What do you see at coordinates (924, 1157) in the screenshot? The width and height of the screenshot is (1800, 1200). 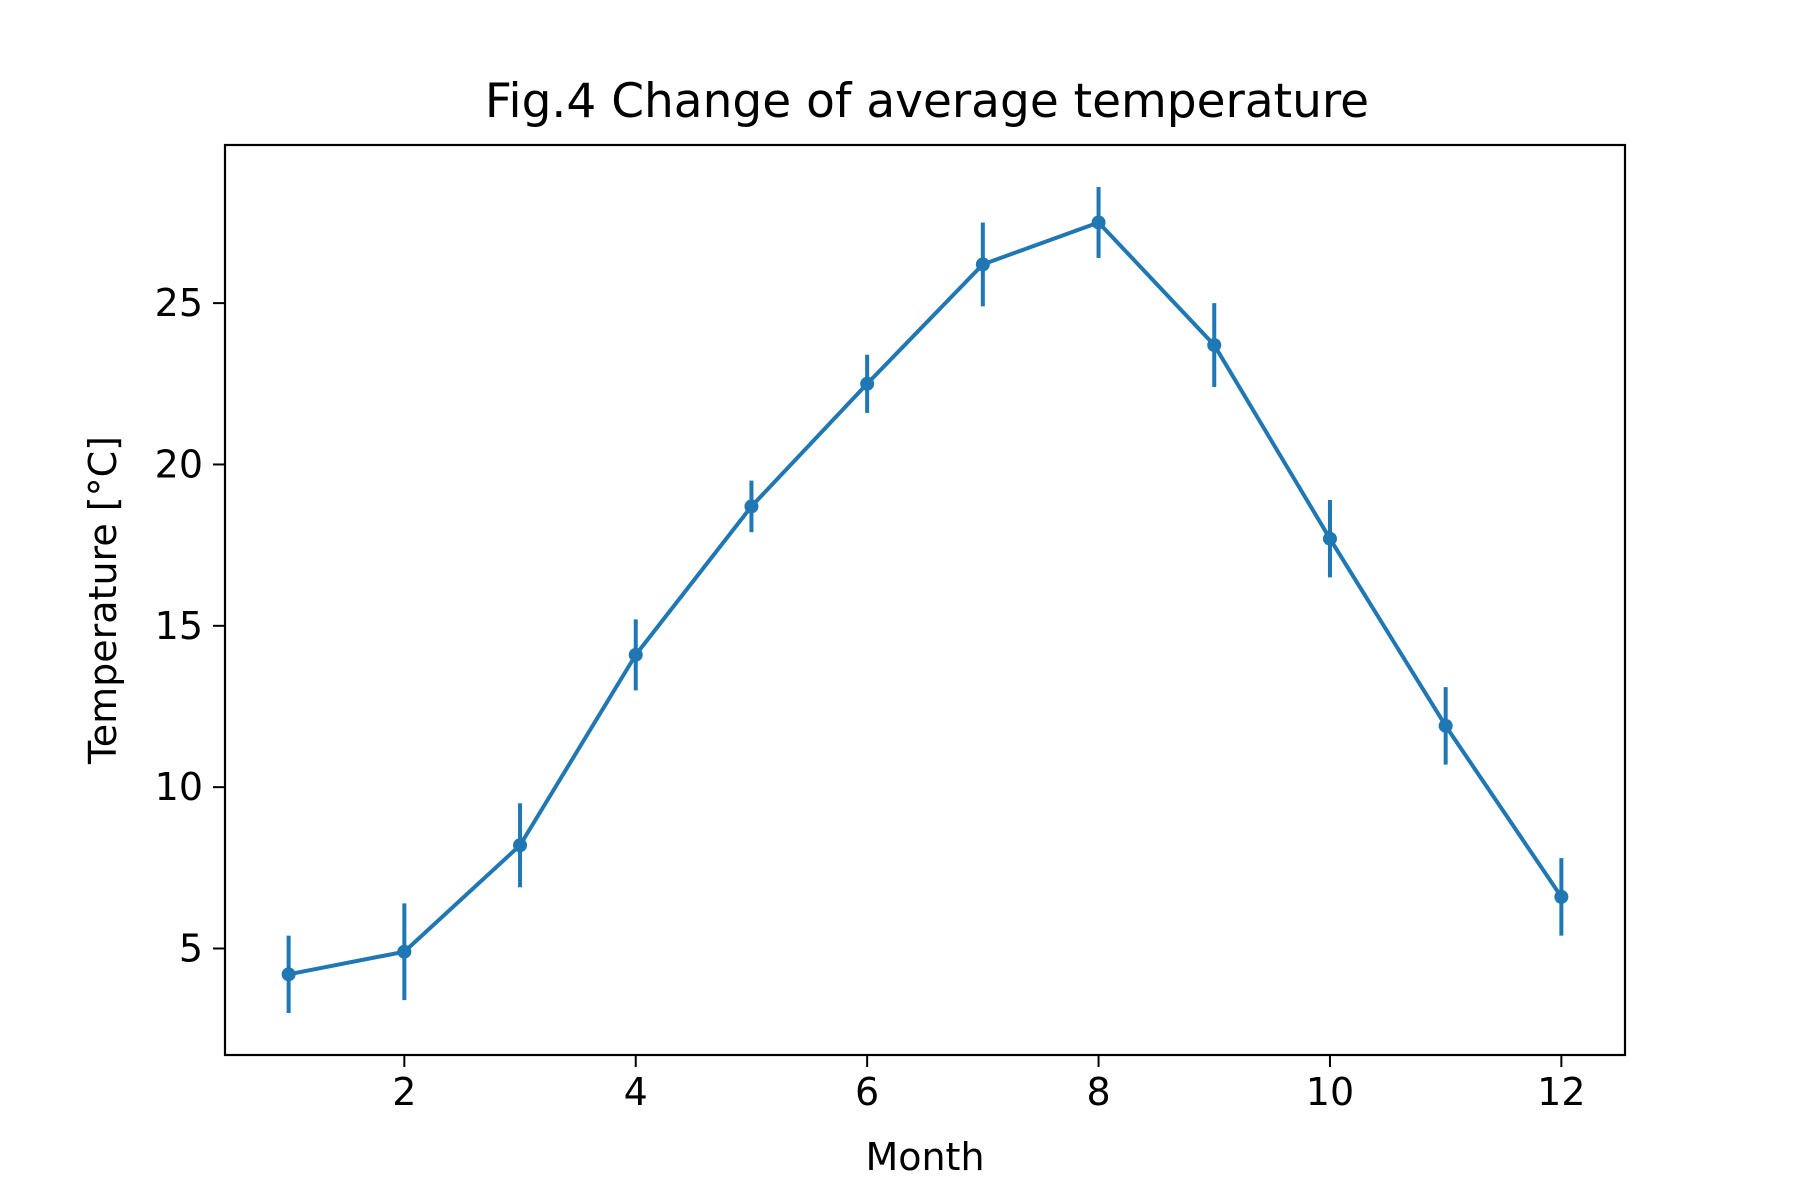 I see `x-axis-label: Month` at bounding box center [924, 1157].